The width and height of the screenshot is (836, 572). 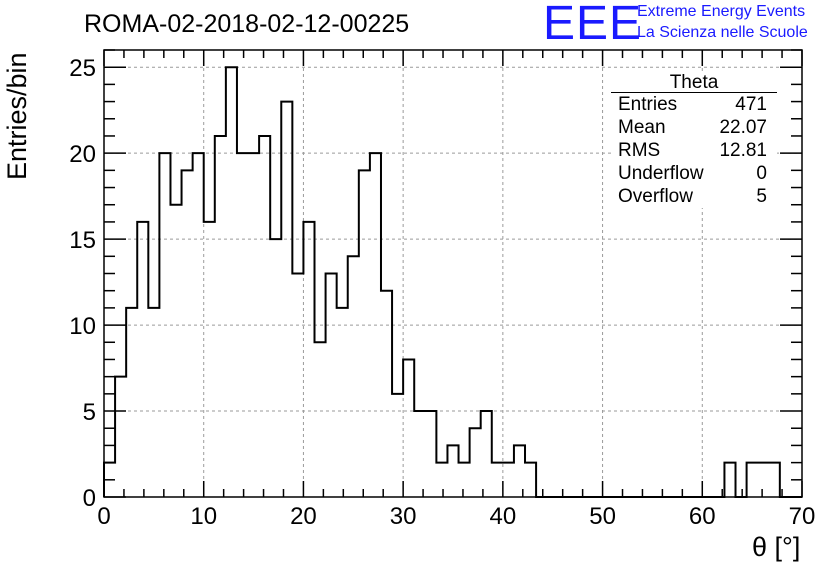 I want to click on x-axis-label: θ [°], so click(x=776, y=547).